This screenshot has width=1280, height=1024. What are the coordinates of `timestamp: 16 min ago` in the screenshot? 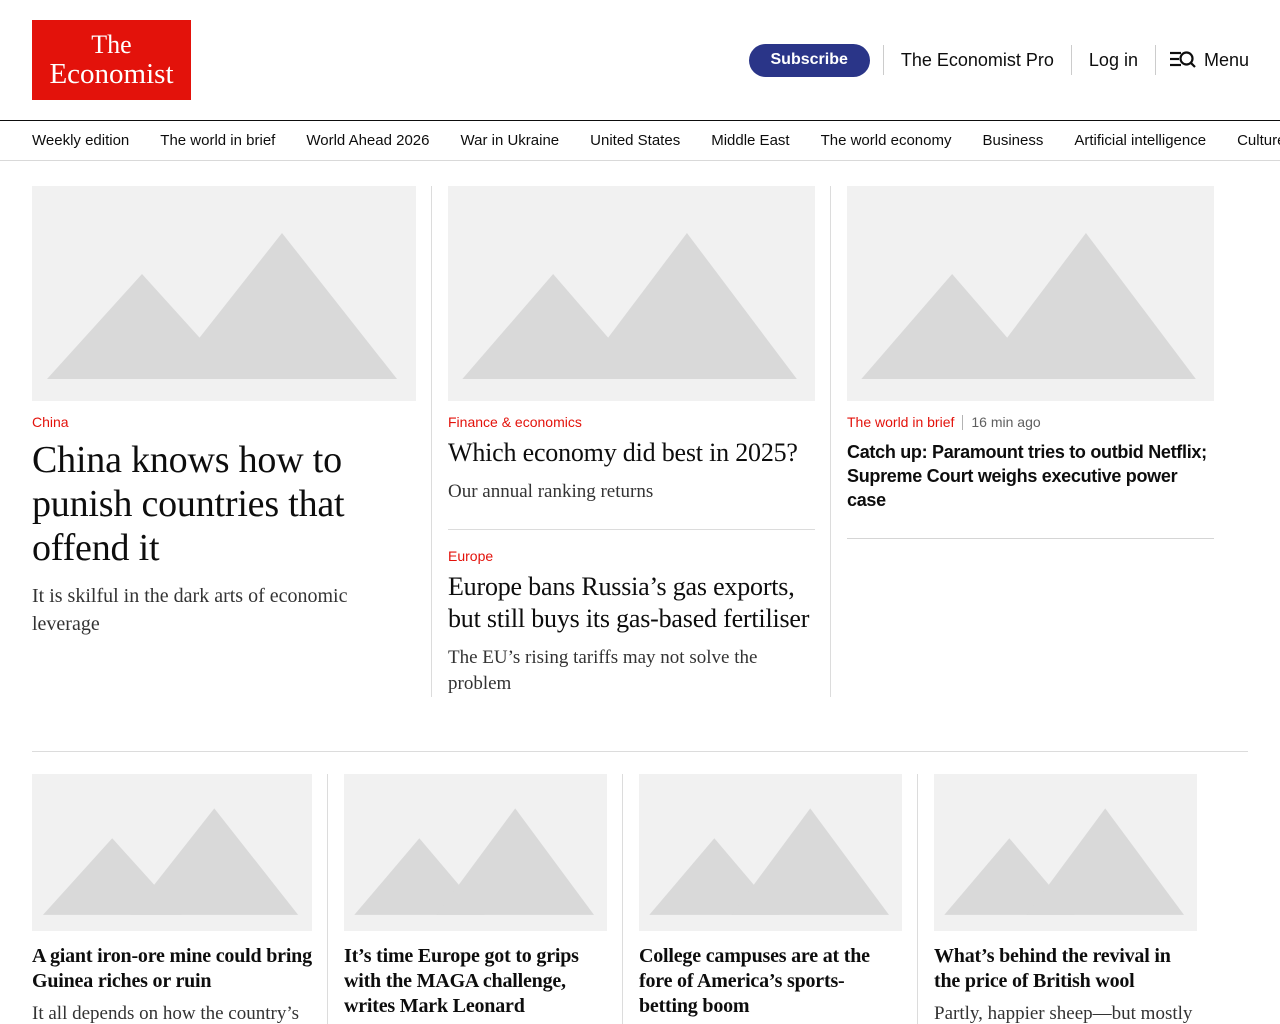 It's located at (1006, 422).